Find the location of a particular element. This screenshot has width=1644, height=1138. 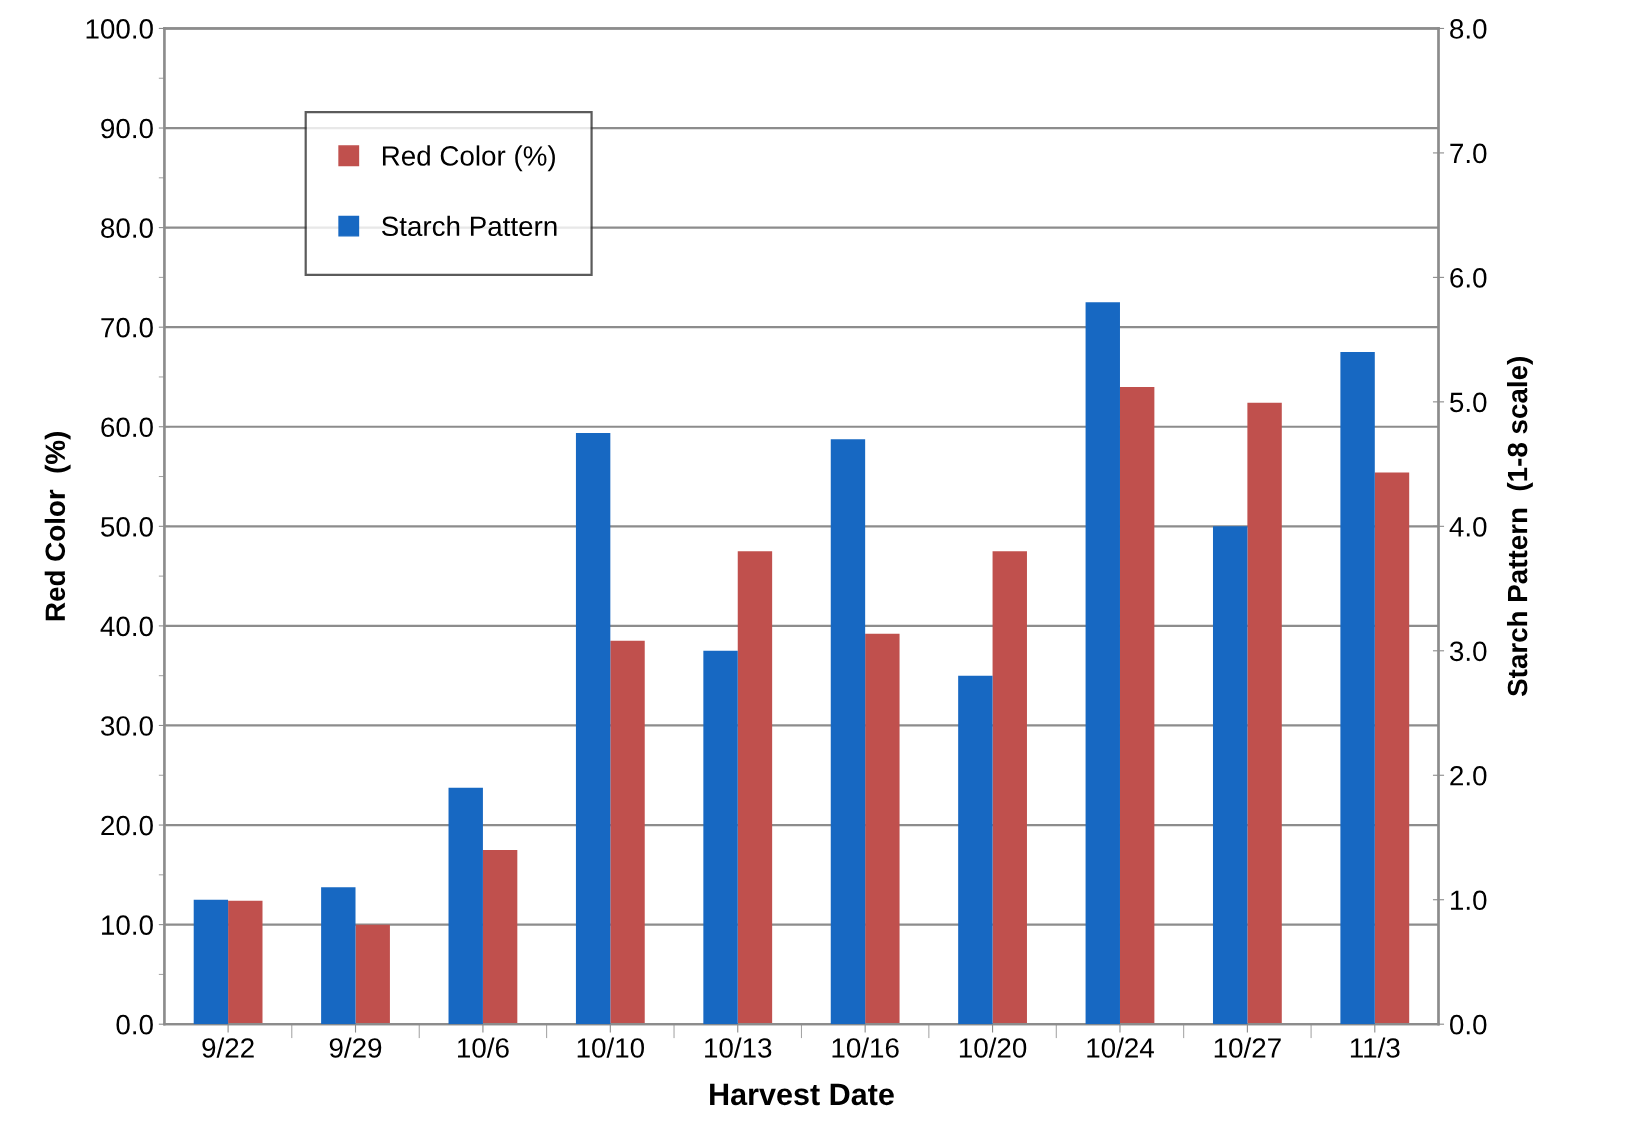

x-tick-label: 10/24 is located at coordinates (1120, 1047).